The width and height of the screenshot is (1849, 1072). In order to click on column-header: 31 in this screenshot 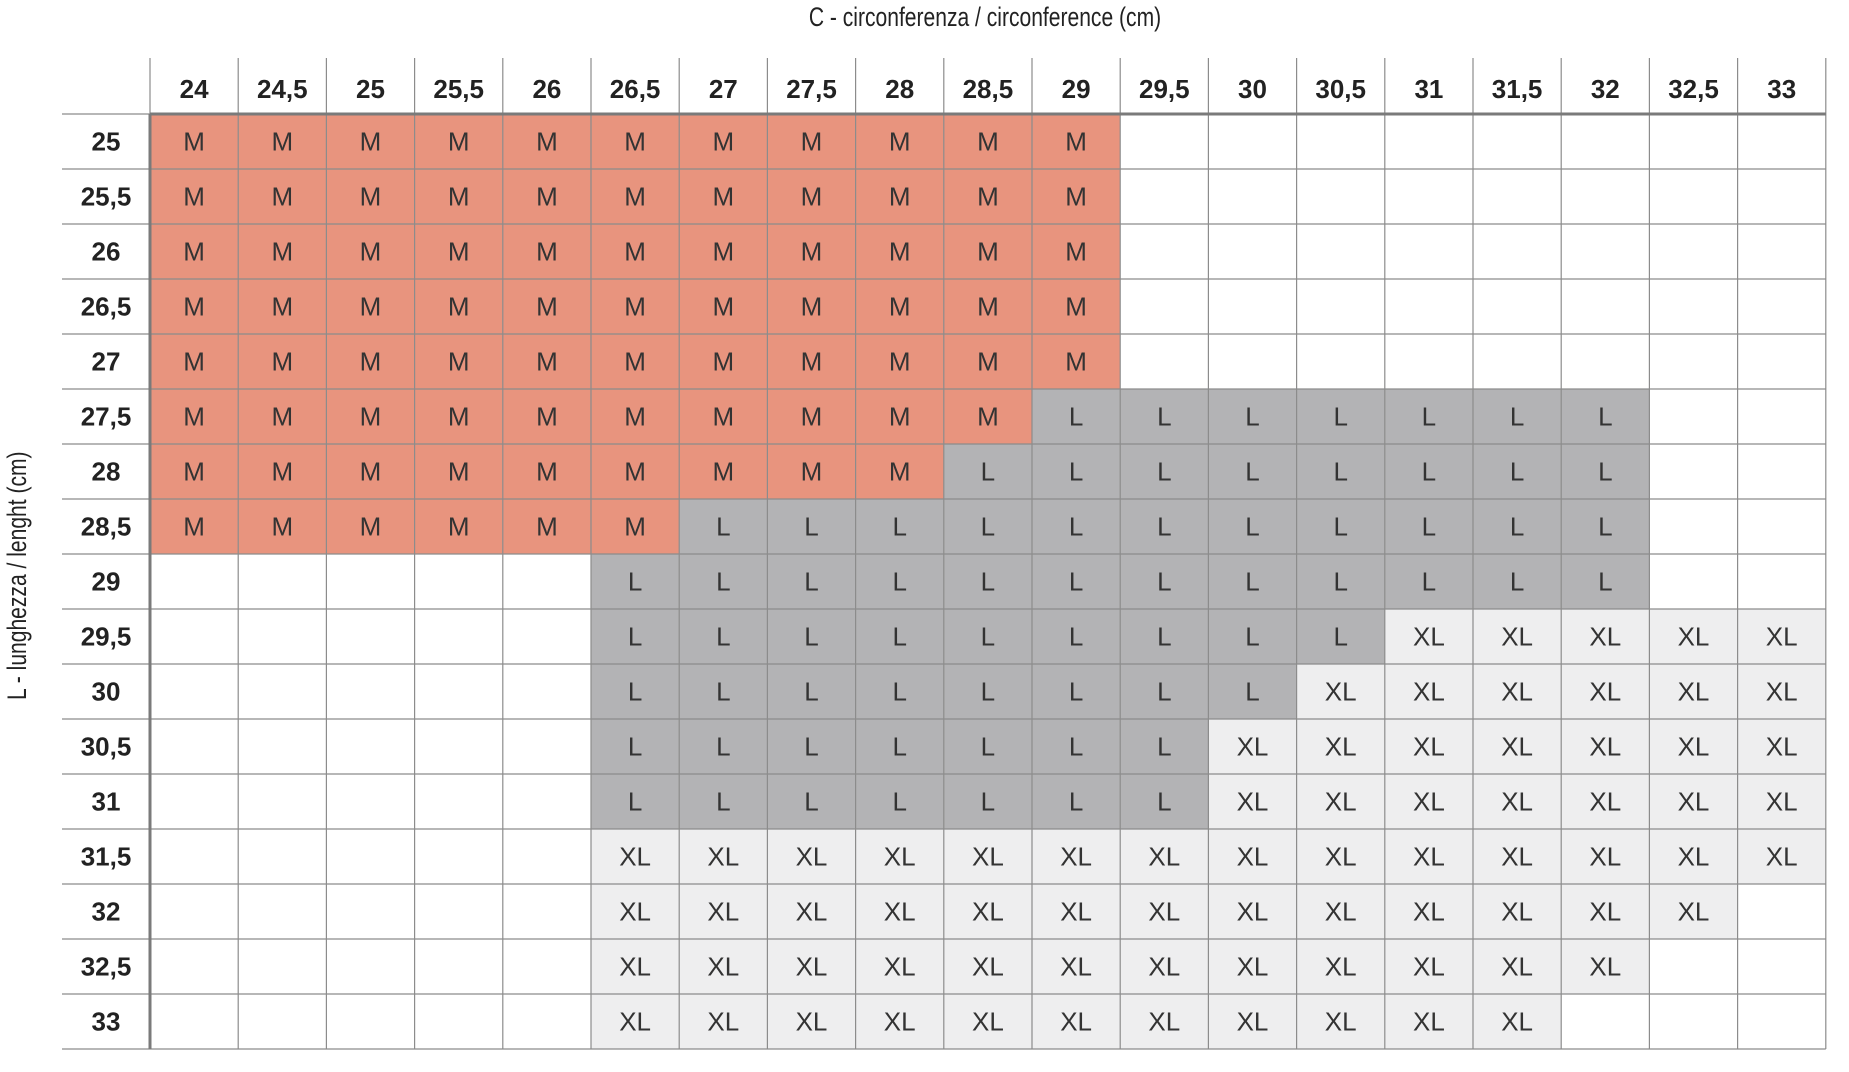, I will do `click(1428, 89)`.